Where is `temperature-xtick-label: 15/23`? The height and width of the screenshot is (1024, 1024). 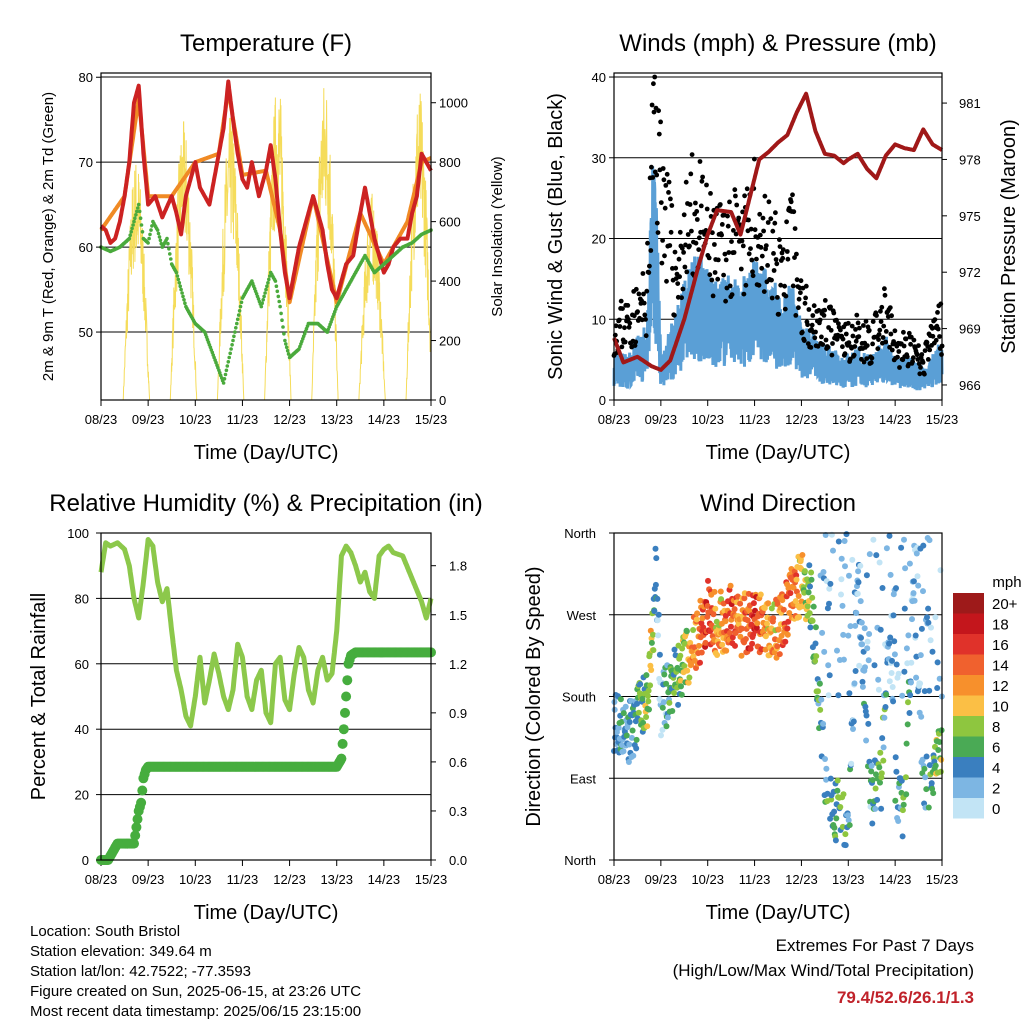 temperature-xtick-label: 15/23 is located at coordinates (431, 419).